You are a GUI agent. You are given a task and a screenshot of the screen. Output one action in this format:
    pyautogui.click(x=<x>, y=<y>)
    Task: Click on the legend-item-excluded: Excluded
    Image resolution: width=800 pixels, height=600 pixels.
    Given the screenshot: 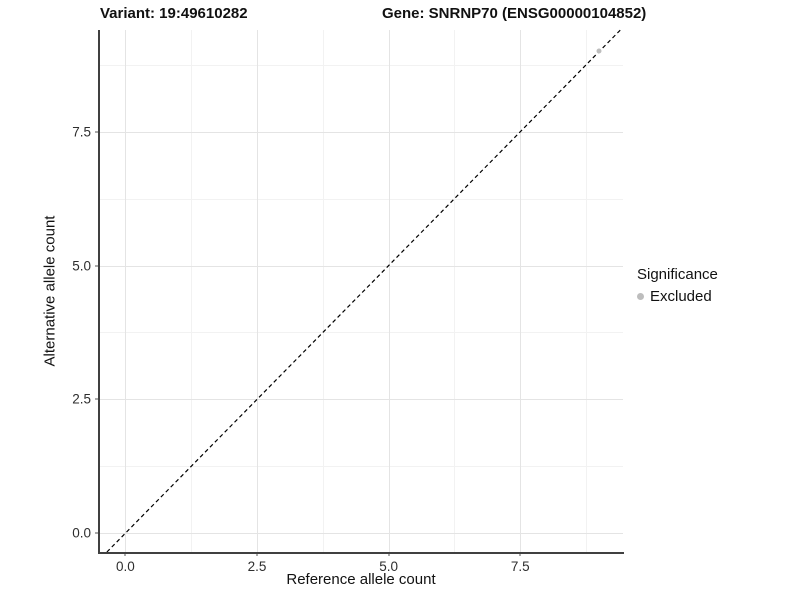 What is the action you would take?
    pyautogui.click(x=677, y=296)
    